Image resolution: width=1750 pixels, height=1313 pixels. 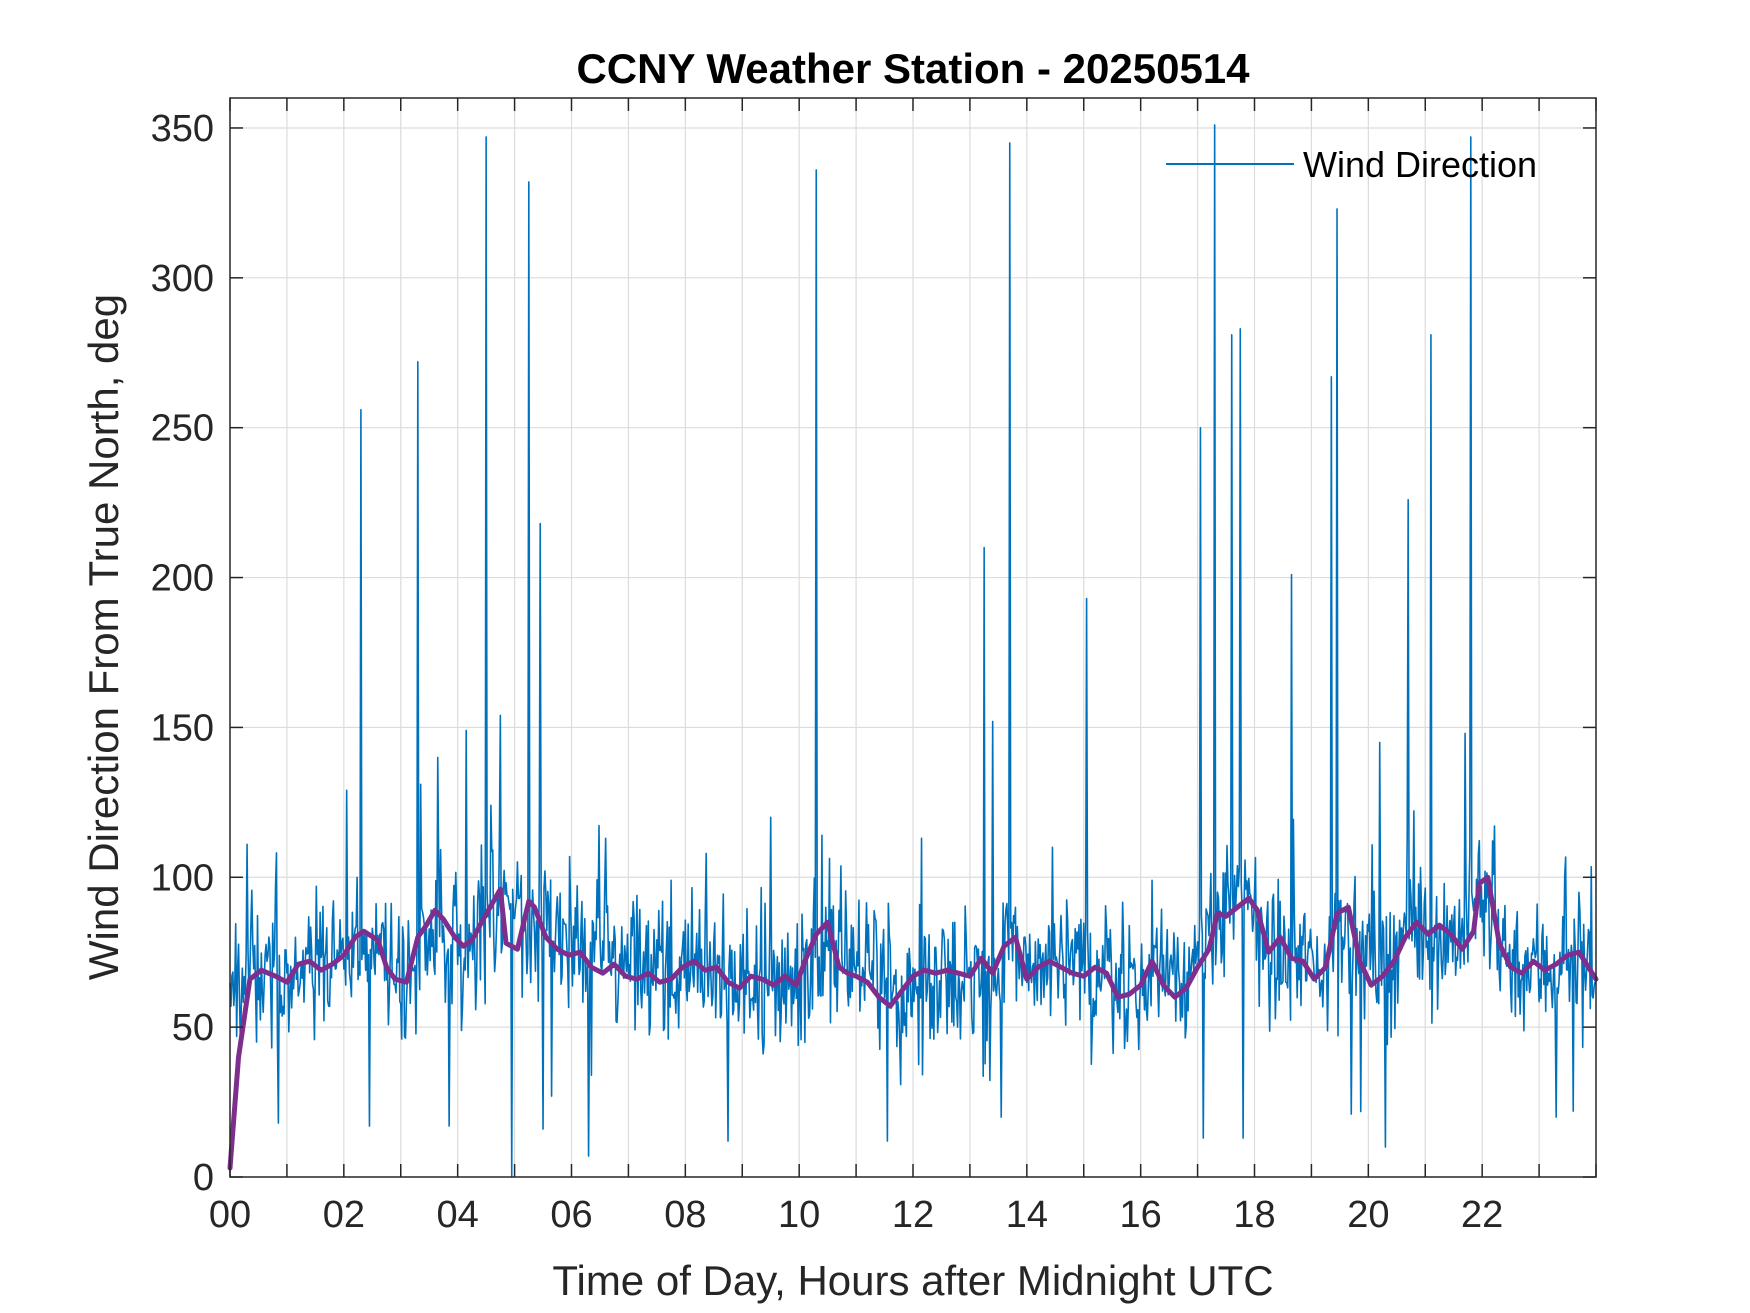 I want to click on chart-title: CCNY Weather Station - 20250514, so click(x=913, y=68).